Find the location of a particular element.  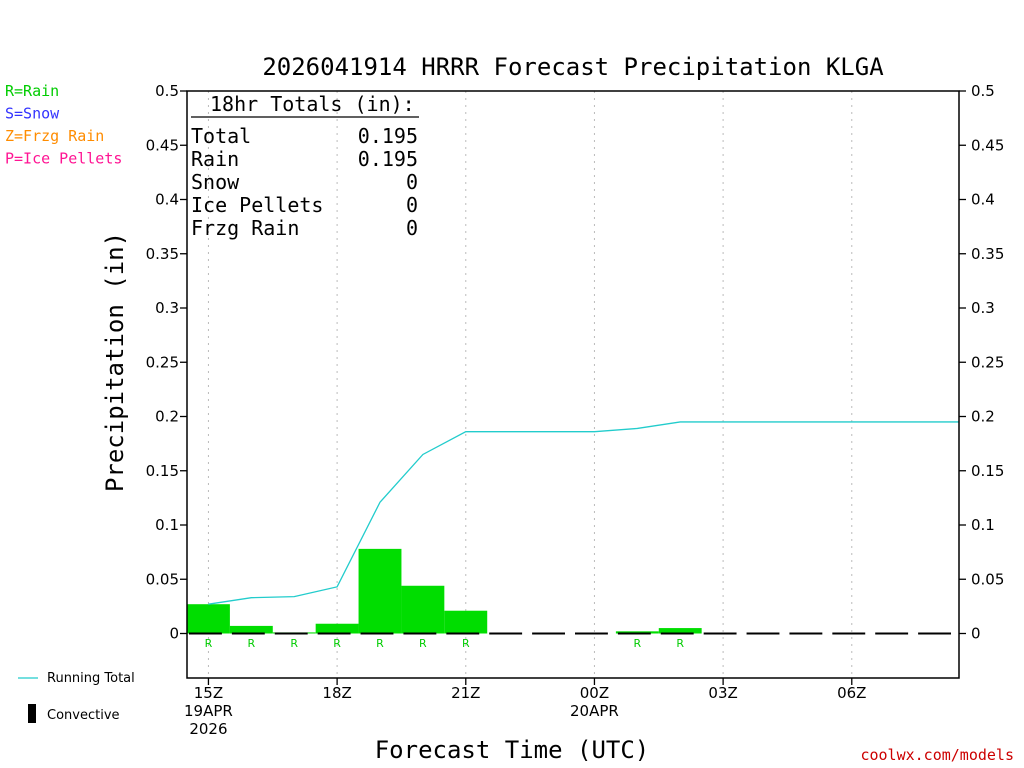

x-tick-label-5-0: 06Z is located at coordinates (851, 693).